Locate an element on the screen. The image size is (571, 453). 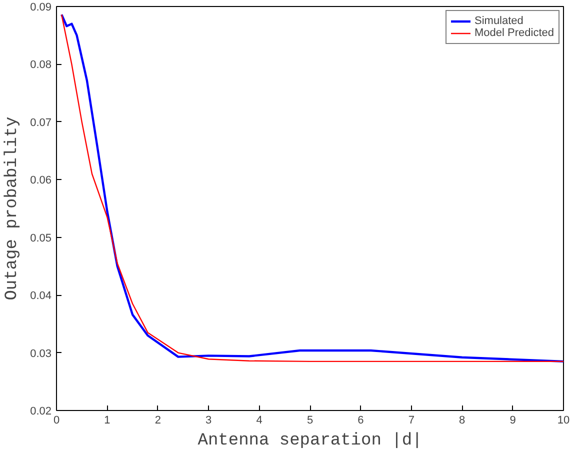
x-tick-label: 9 is located at coordinates (513, 420).